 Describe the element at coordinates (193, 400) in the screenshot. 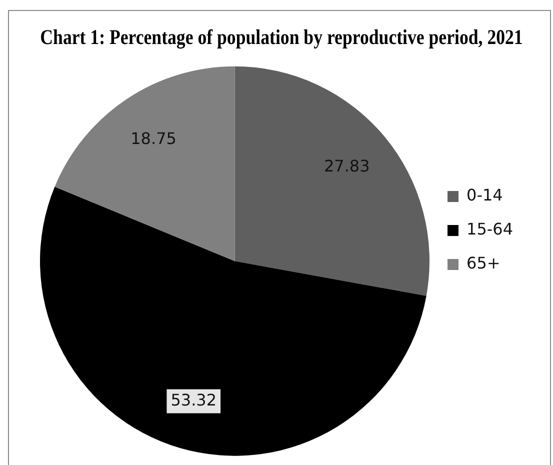

I see `data-label: 53.32` at that location.